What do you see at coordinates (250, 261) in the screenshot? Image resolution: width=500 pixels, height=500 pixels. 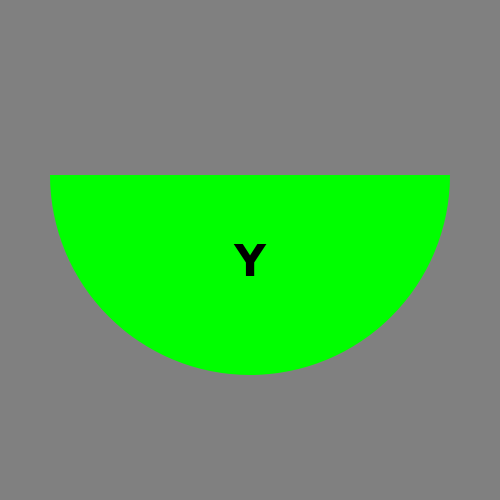 I see `shape-label: Y` at bounding box center [250, 261].